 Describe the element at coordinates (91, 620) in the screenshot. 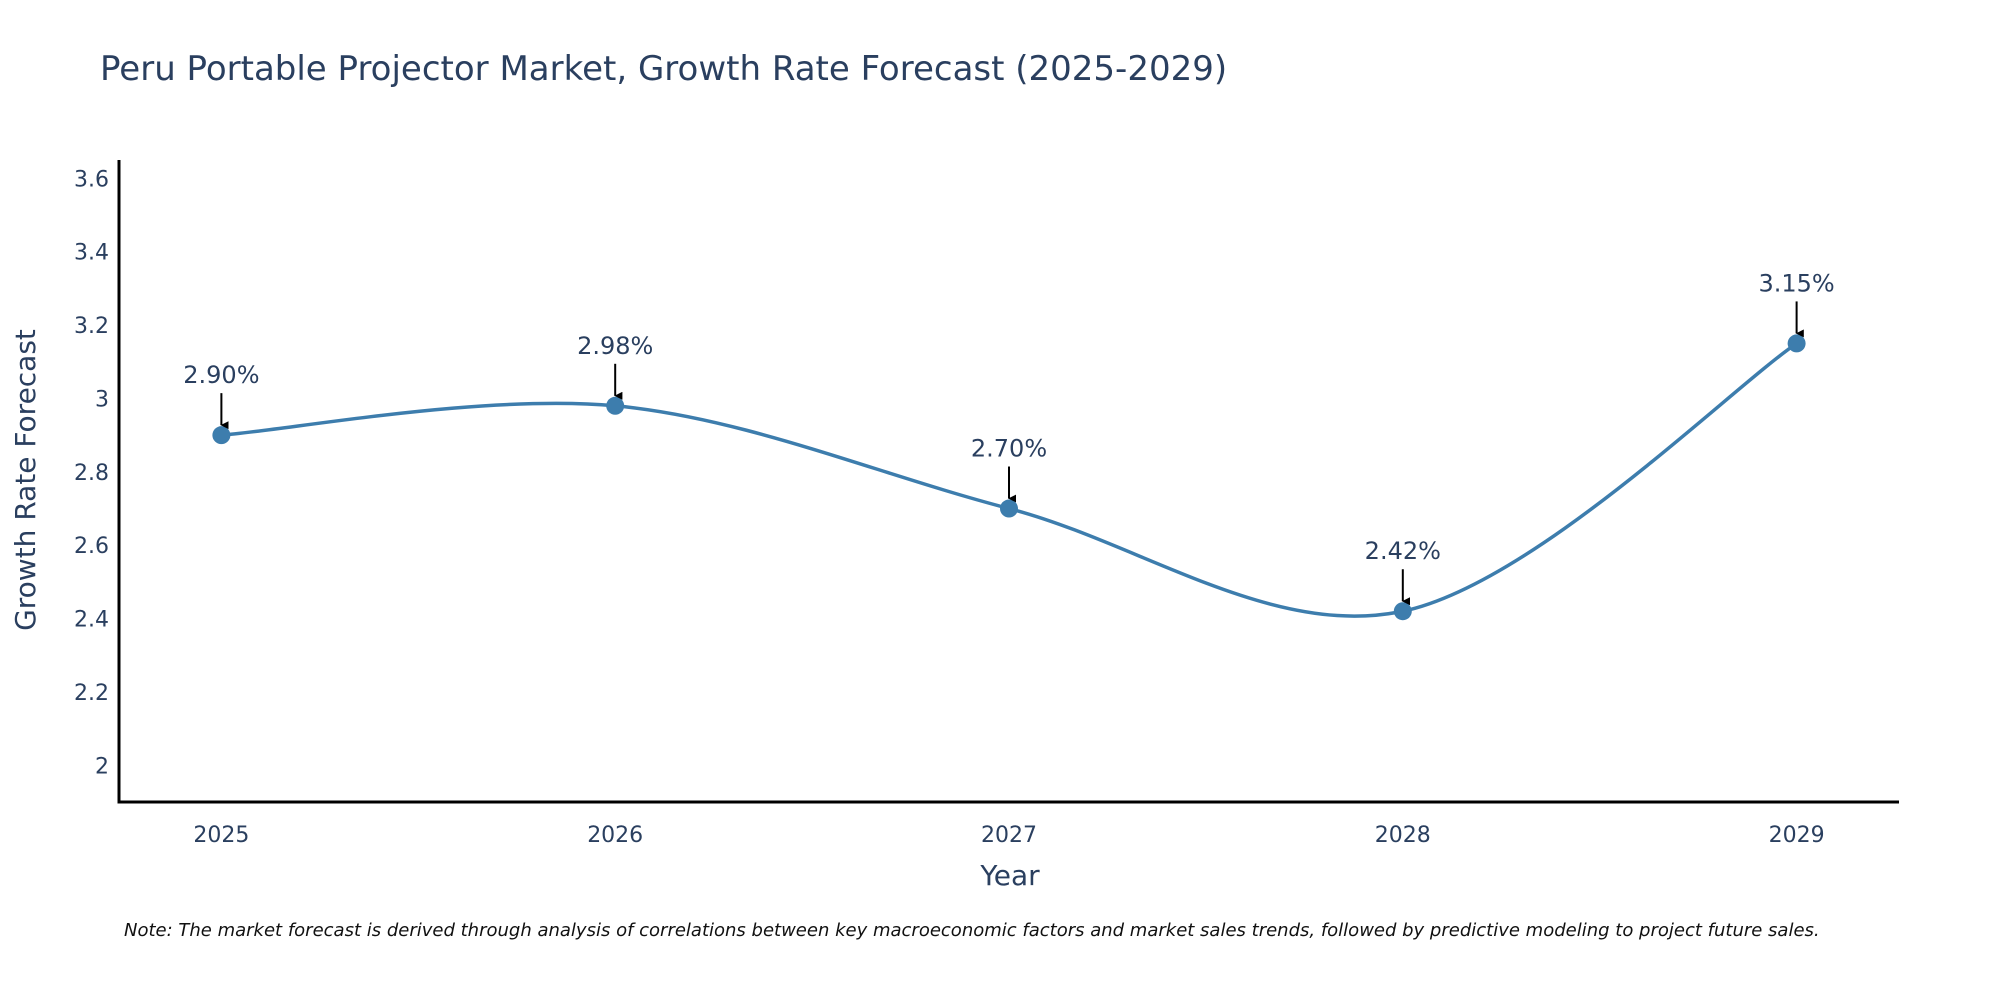

I see `y-tick-label: 2.4` at that location.